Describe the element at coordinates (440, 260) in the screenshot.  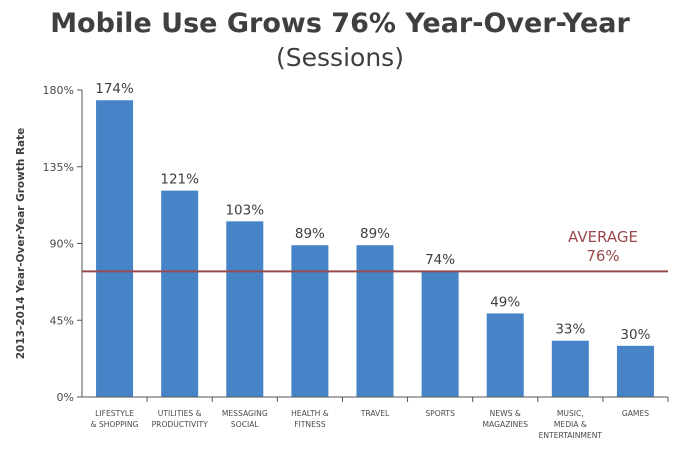
I see `value-label: 74%` at that location.